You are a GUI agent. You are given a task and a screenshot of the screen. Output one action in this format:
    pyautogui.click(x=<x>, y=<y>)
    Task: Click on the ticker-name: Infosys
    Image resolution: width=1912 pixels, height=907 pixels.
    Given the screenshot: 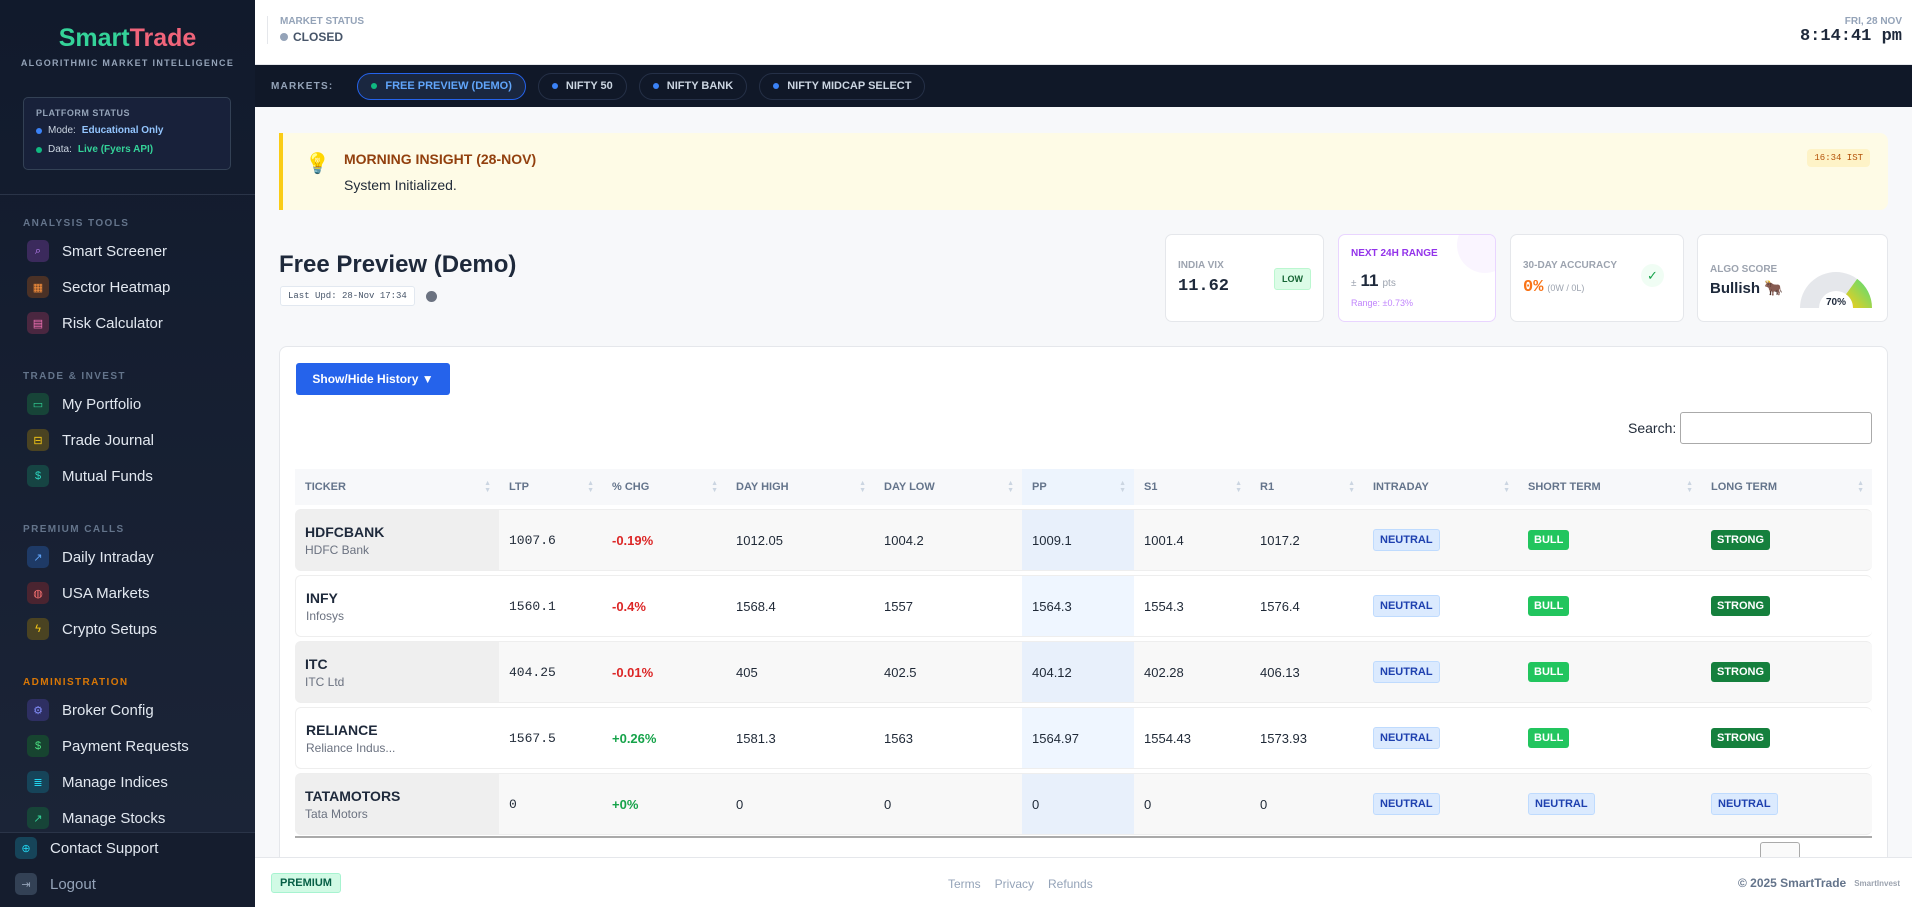 What is the action you would take?
    pyautogui.click(x=325, y=615)
    